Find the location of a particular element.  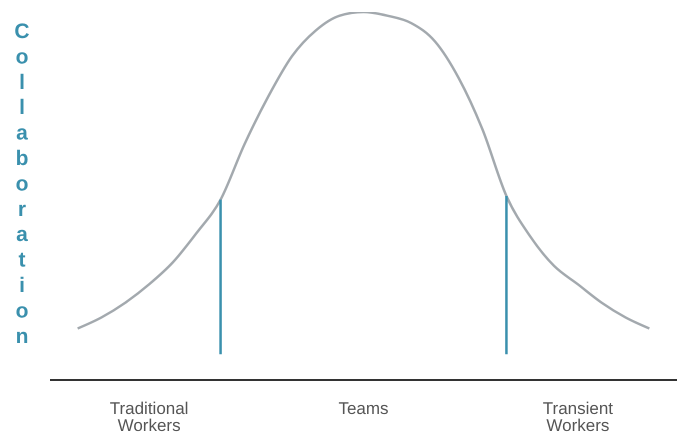

x-tick-label: Teams is located at coordinates (363, 408).